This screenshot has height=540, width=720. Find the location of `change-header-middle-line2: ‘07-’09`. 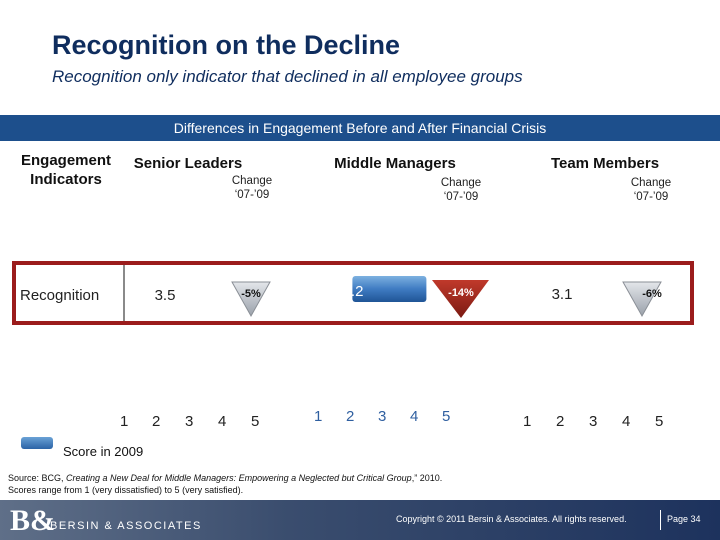

change-header-middle-line2: ‘07-’09 is located at coordinates (461, 197).